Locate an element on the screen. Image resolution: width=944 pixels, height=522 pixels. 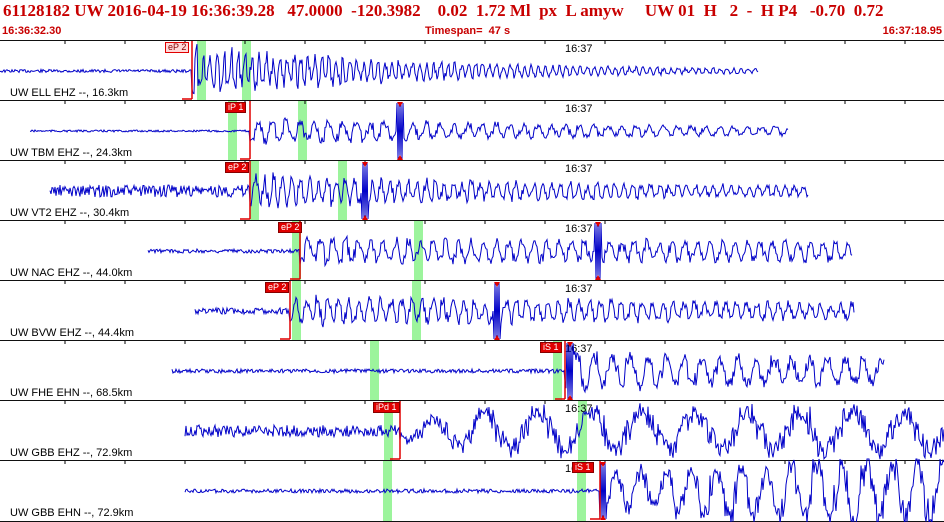
phase-pick-label: iPd 1 is located at coordinates (386, 407).